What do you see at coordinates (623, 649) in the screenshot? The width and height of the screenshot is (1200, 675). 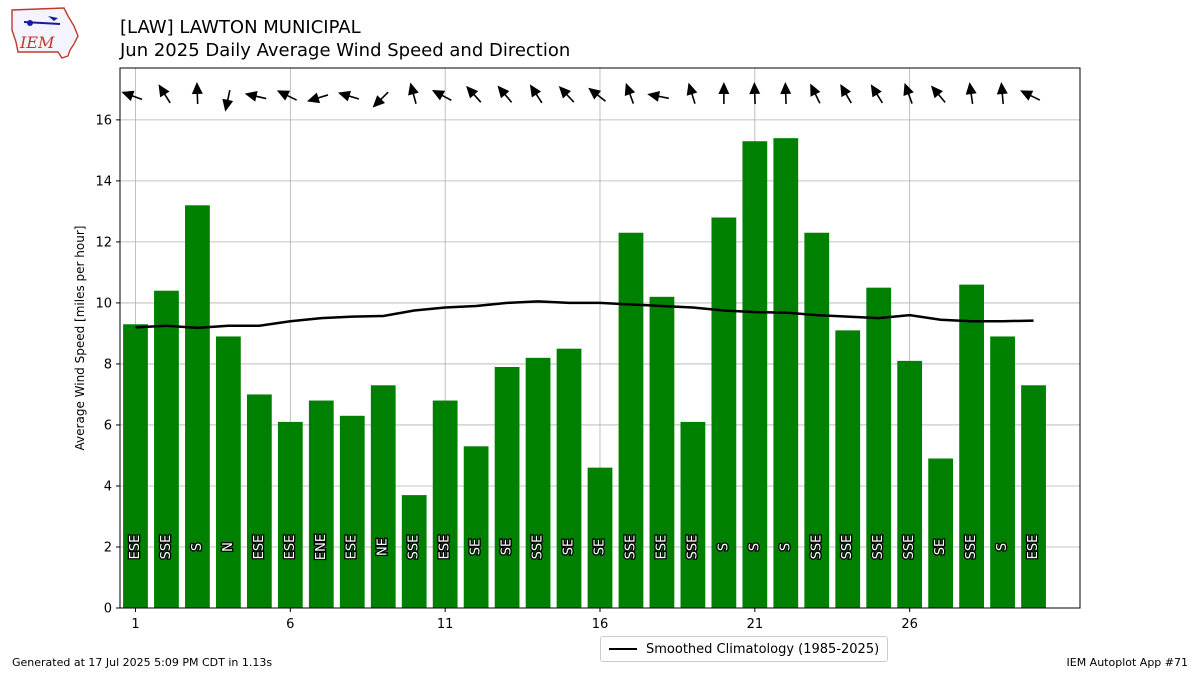 I see `legend-line-swatch` at bounding box center [623, 649].